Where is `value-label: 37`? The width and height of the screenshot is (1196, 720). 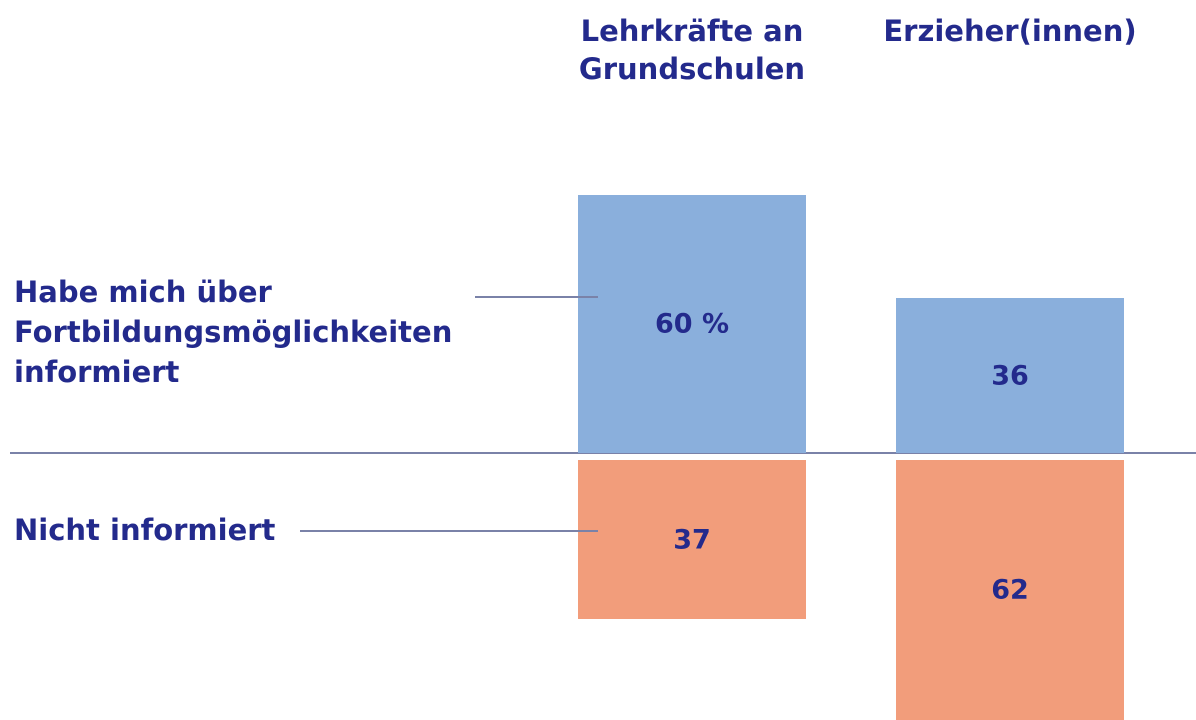 value-label: 37 is located at coordinates (692, 540).